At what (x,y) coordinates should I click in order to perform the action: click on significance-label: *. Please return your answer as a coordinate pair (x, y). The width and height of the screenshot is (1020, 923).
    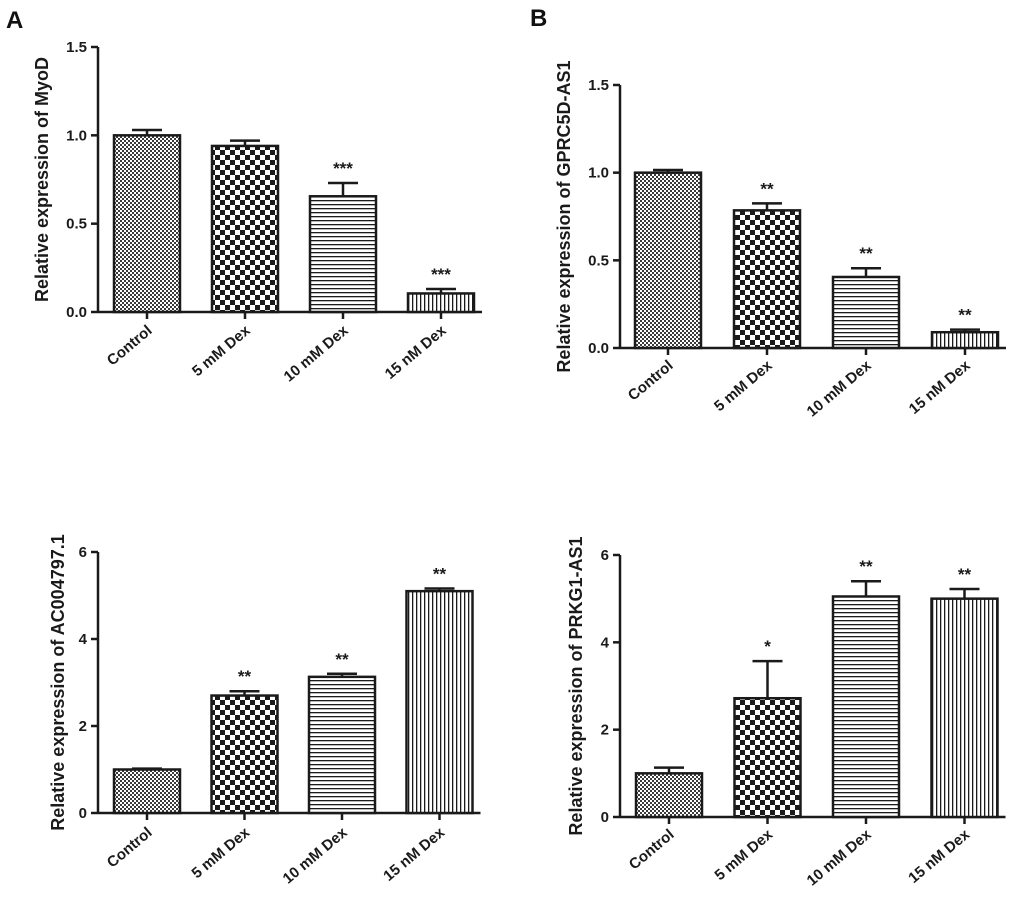
    Looking at the image, I should click on (767, 646).